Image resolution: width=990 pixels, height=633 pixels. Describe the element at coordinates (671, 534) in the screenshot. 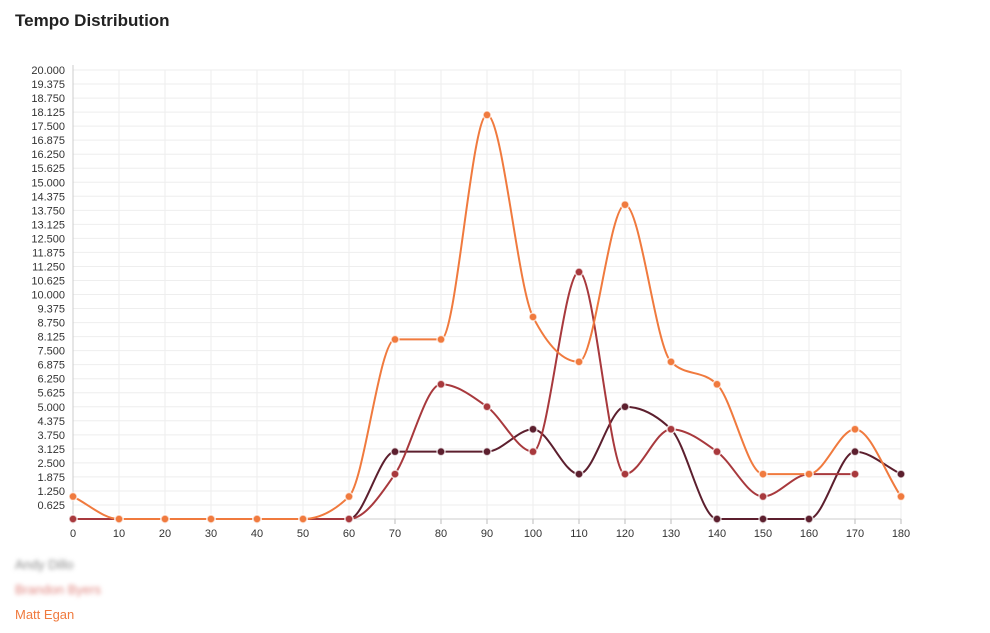

I see `x-tick-label: 130` at that location.